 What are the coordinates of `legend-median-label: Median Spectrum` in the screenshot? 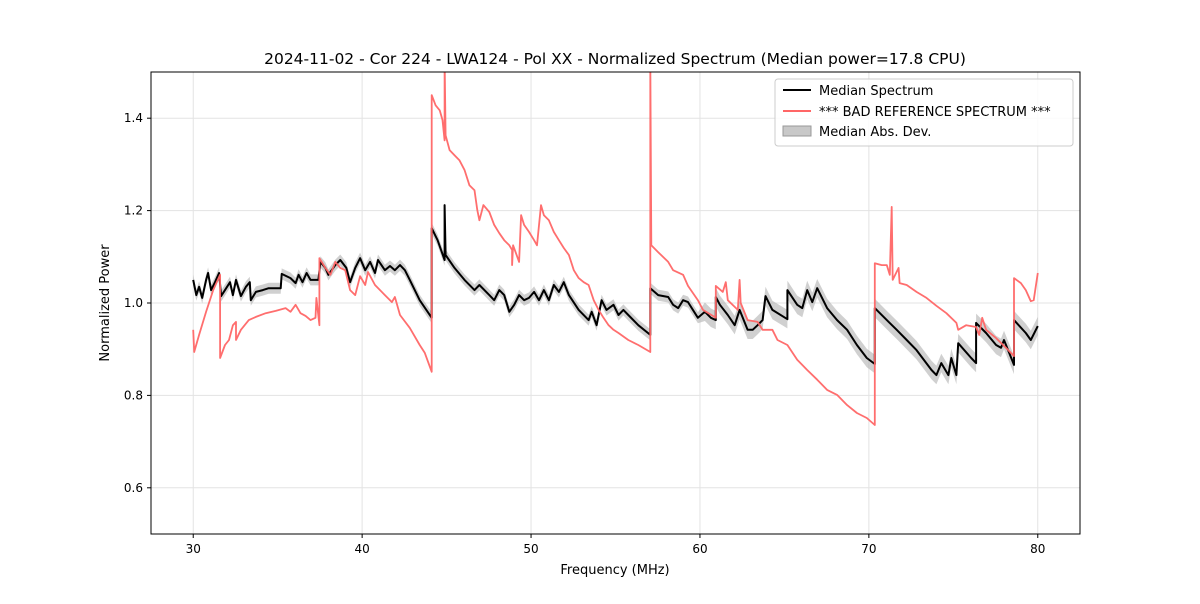 It's located at (876, 91).